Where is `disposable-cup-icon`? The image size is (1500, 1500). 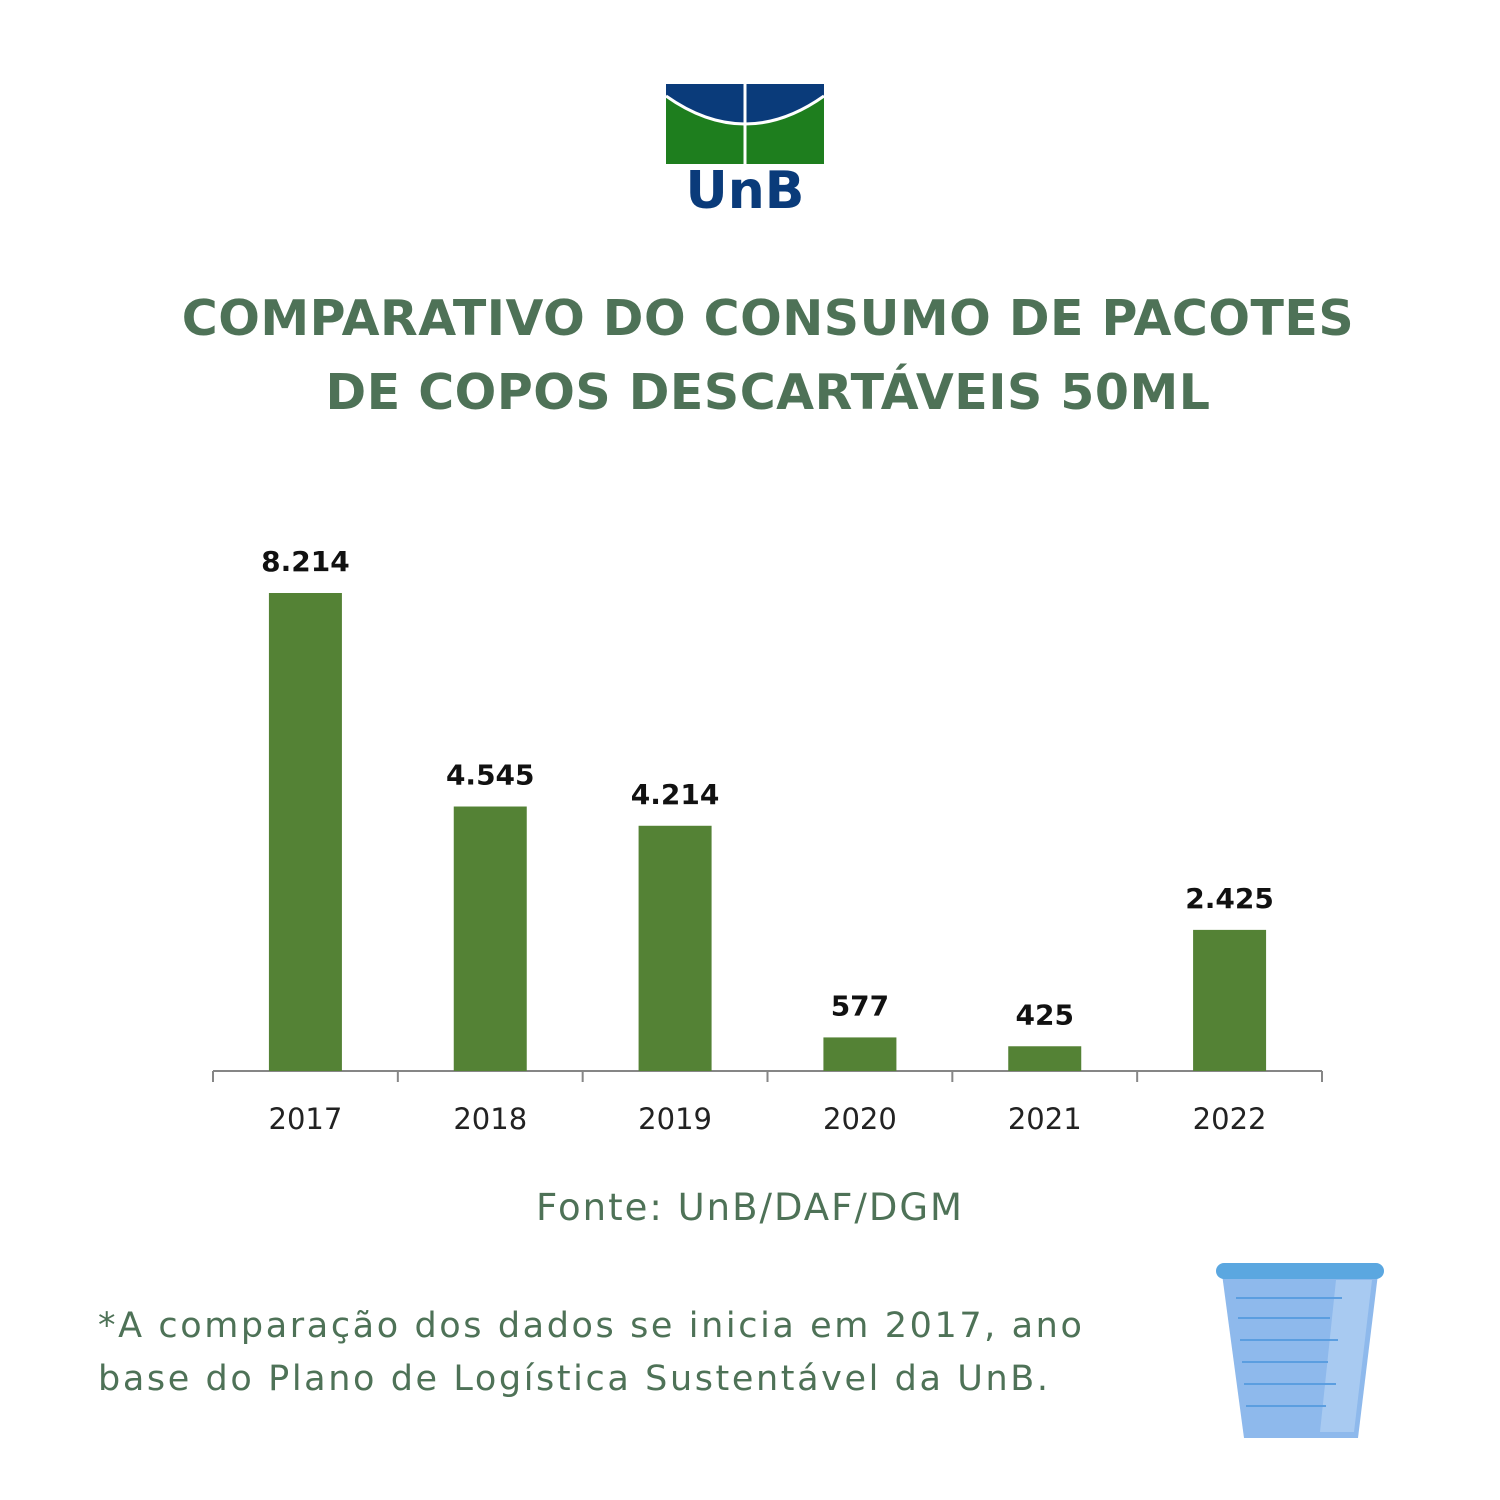
disposable-cup-icon is located at coordinates (1300, 1350).